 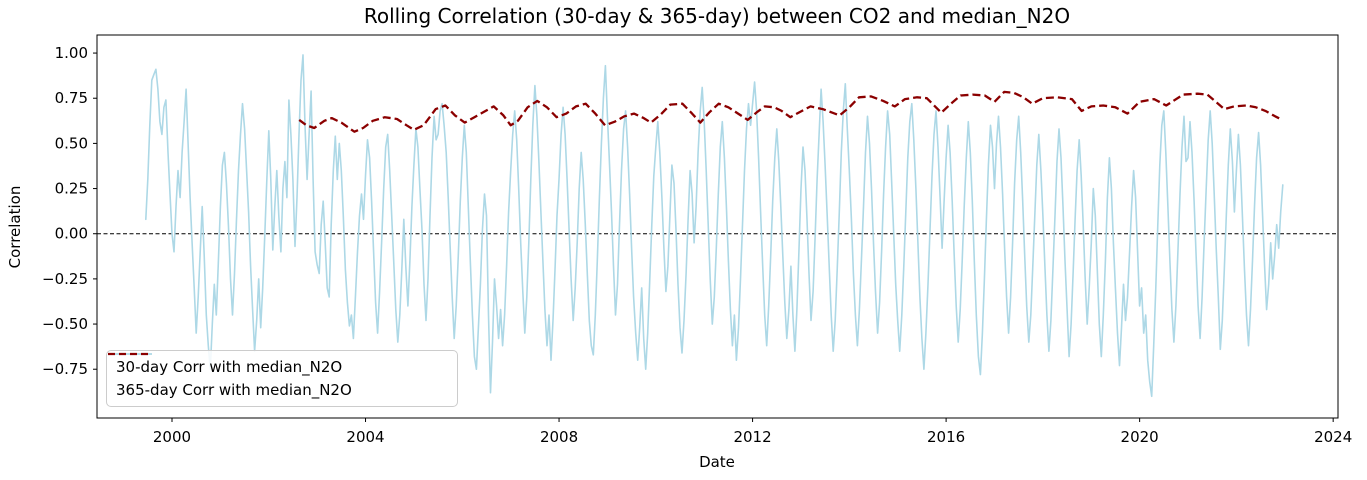 I want to click on y-tick-label: 0.75, so click(x=71, y=98).